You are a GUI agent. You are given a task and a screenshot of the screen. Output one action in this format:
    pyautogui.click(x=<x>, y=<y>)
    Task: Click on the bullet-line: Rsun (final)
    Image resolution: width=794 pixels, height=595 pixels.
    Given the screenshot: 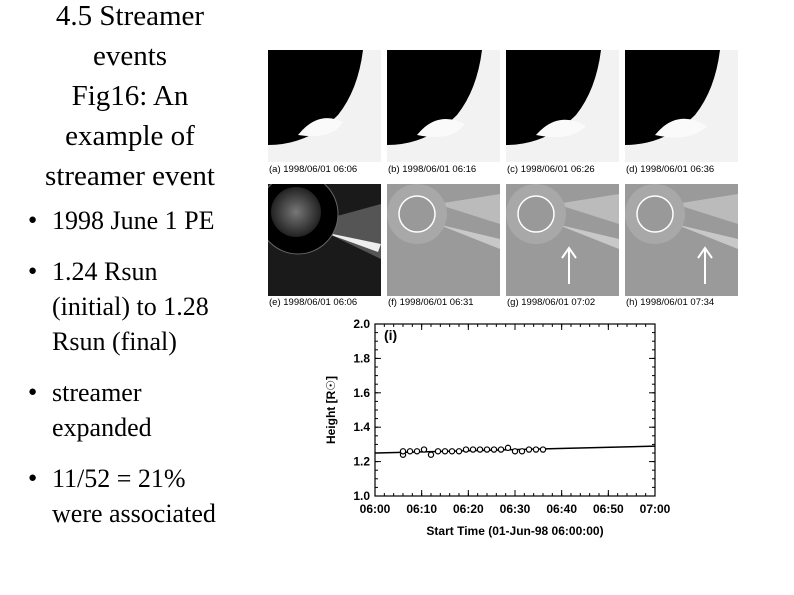 What is the action you would take?
    pyautogui.click(x=114, y=341)
    